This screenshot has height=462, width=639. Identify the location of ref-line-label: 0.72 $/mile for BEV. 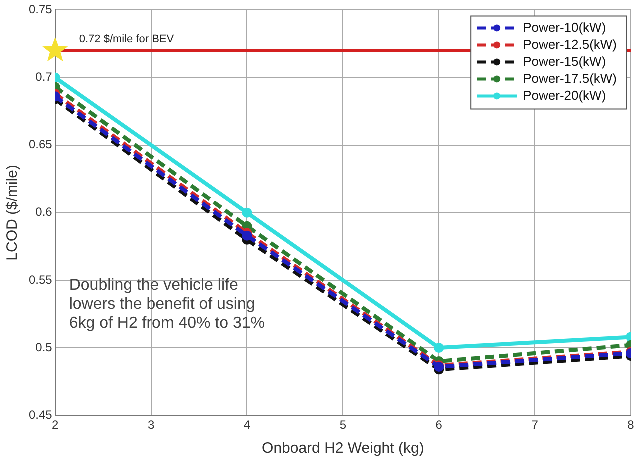
(127, 39).